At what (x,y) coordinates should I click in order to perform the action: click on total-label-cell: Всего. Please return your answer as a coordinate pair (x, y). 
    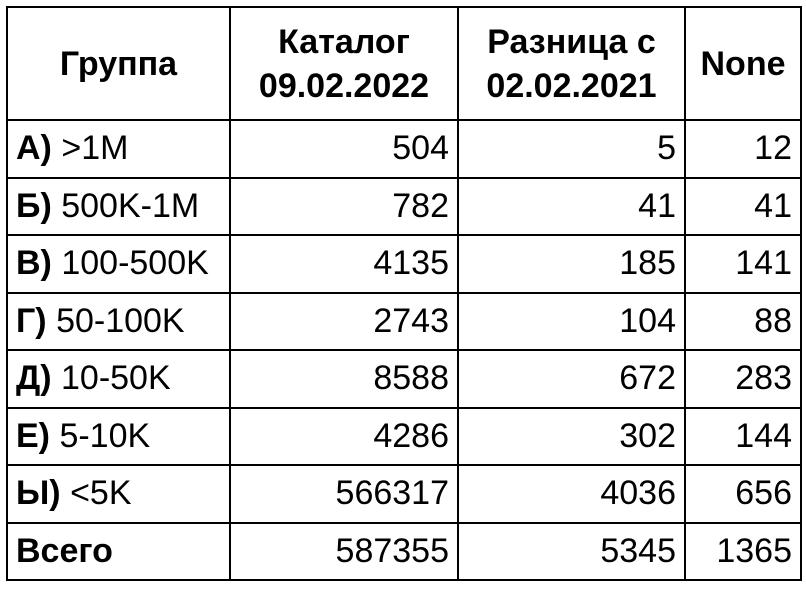
    Looking at the image, I should click on (118, 551).